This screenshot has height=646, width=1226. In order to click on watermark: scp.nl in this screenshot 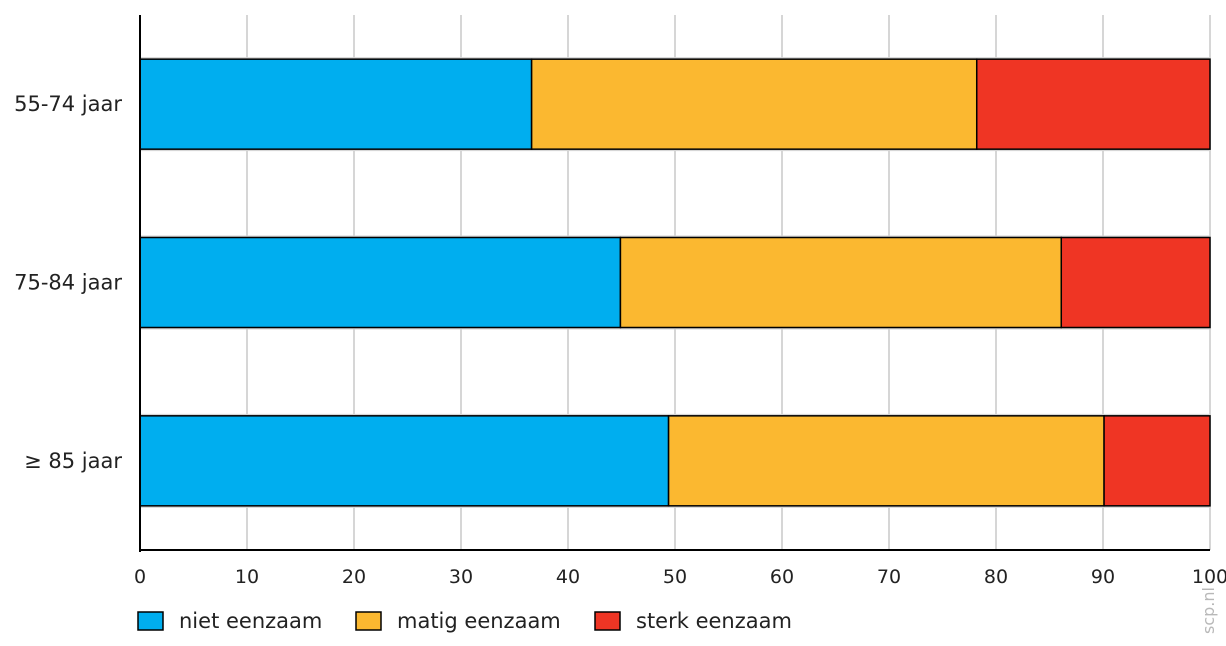, I will do `click(1208, 610)`.